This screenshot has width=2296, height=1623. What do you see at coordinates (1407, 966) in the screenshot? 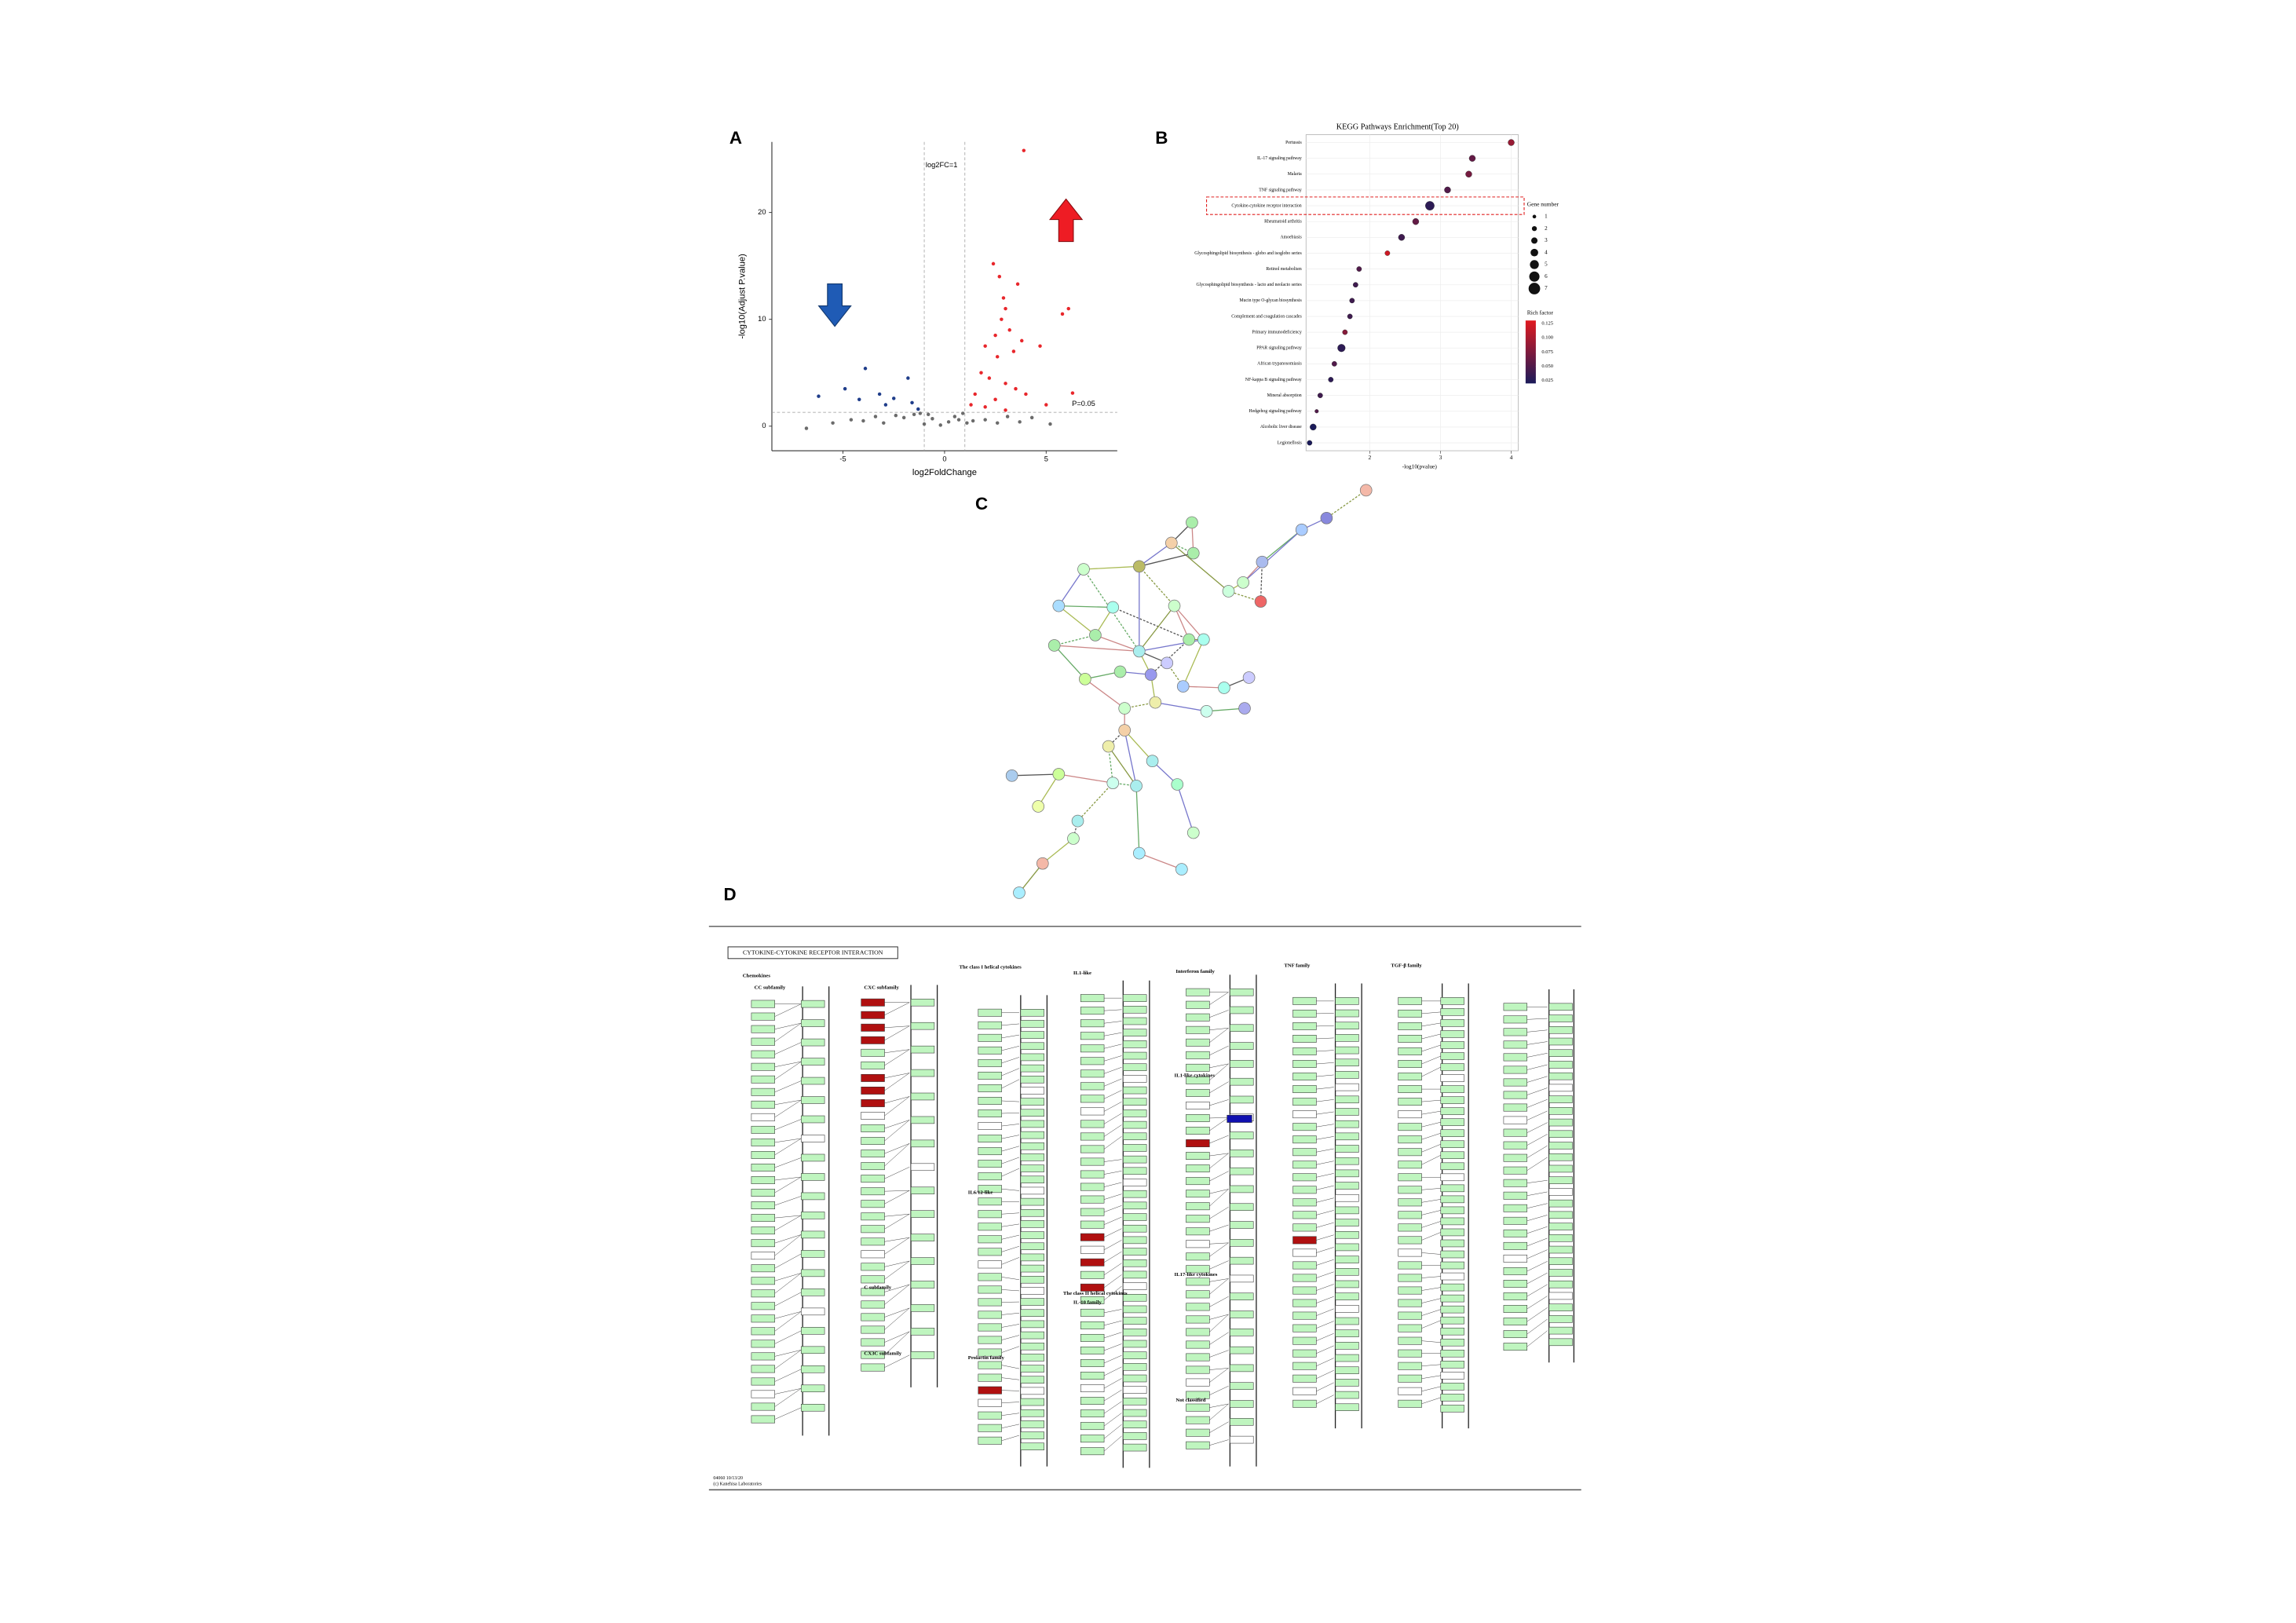
I see `map-heading: TGF-β family` at bounding box center [1407, 966].